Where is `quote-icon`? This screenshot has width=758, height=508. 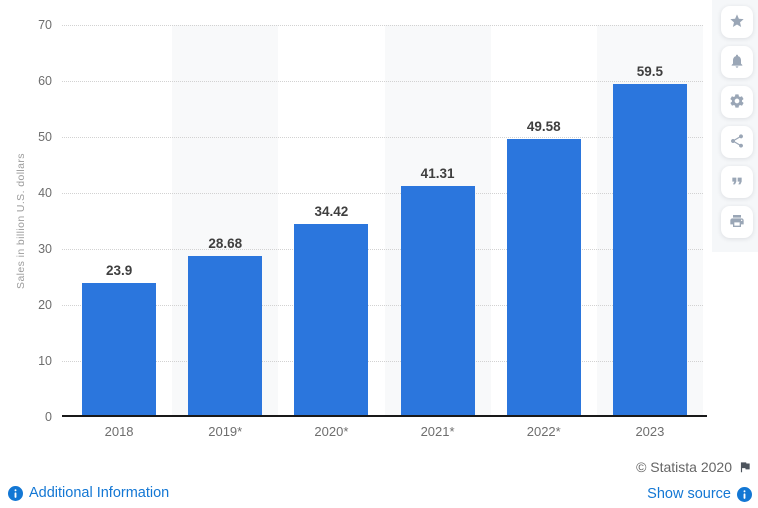 quote-icon is located at coordinates (737, 182).